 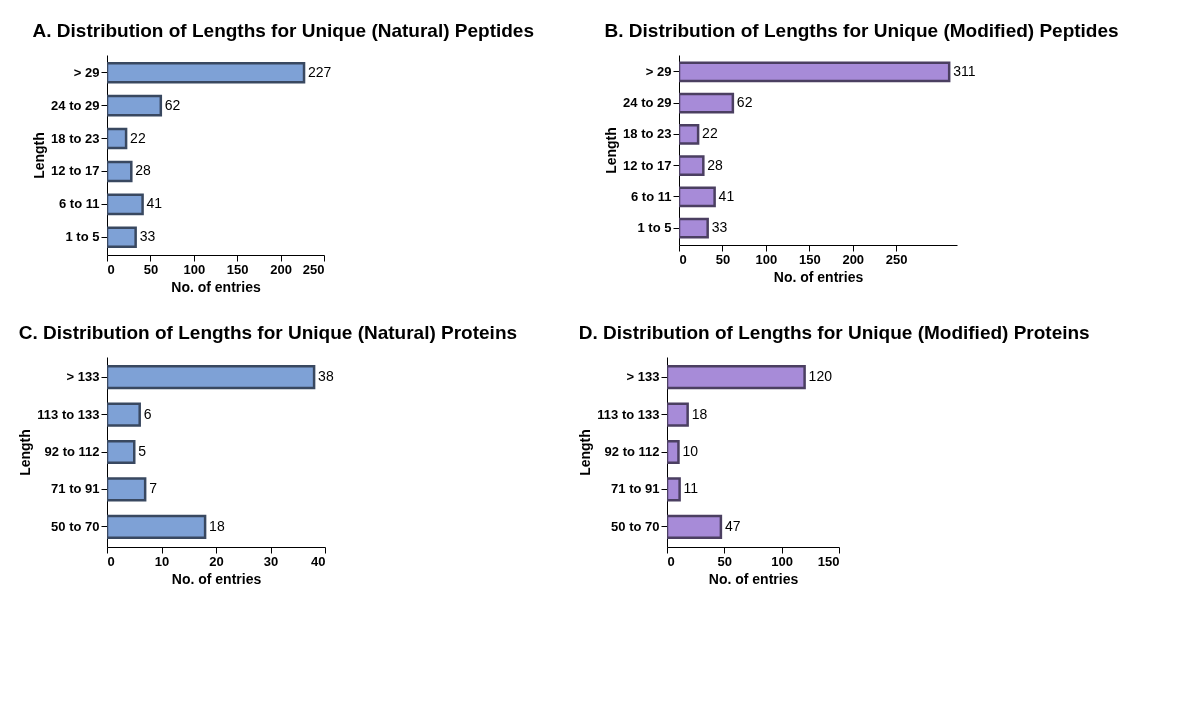 I want to click on data-label: 47, so click(x=732, y=525).